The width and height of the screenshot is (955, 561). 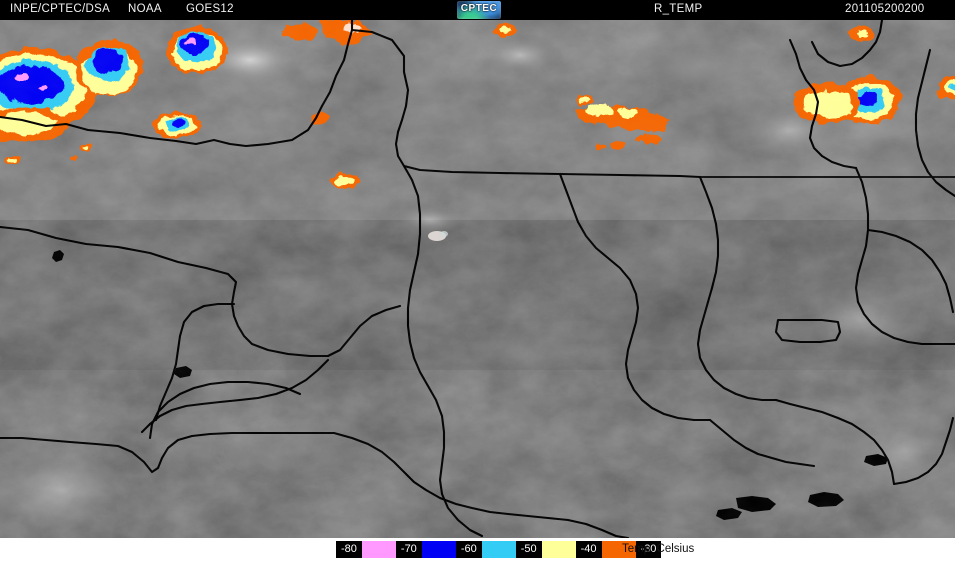 What do you see at coordinates (468, 549) in the screenshot?
I see `legend-label-60: -60` at bounding box center [468, 549].